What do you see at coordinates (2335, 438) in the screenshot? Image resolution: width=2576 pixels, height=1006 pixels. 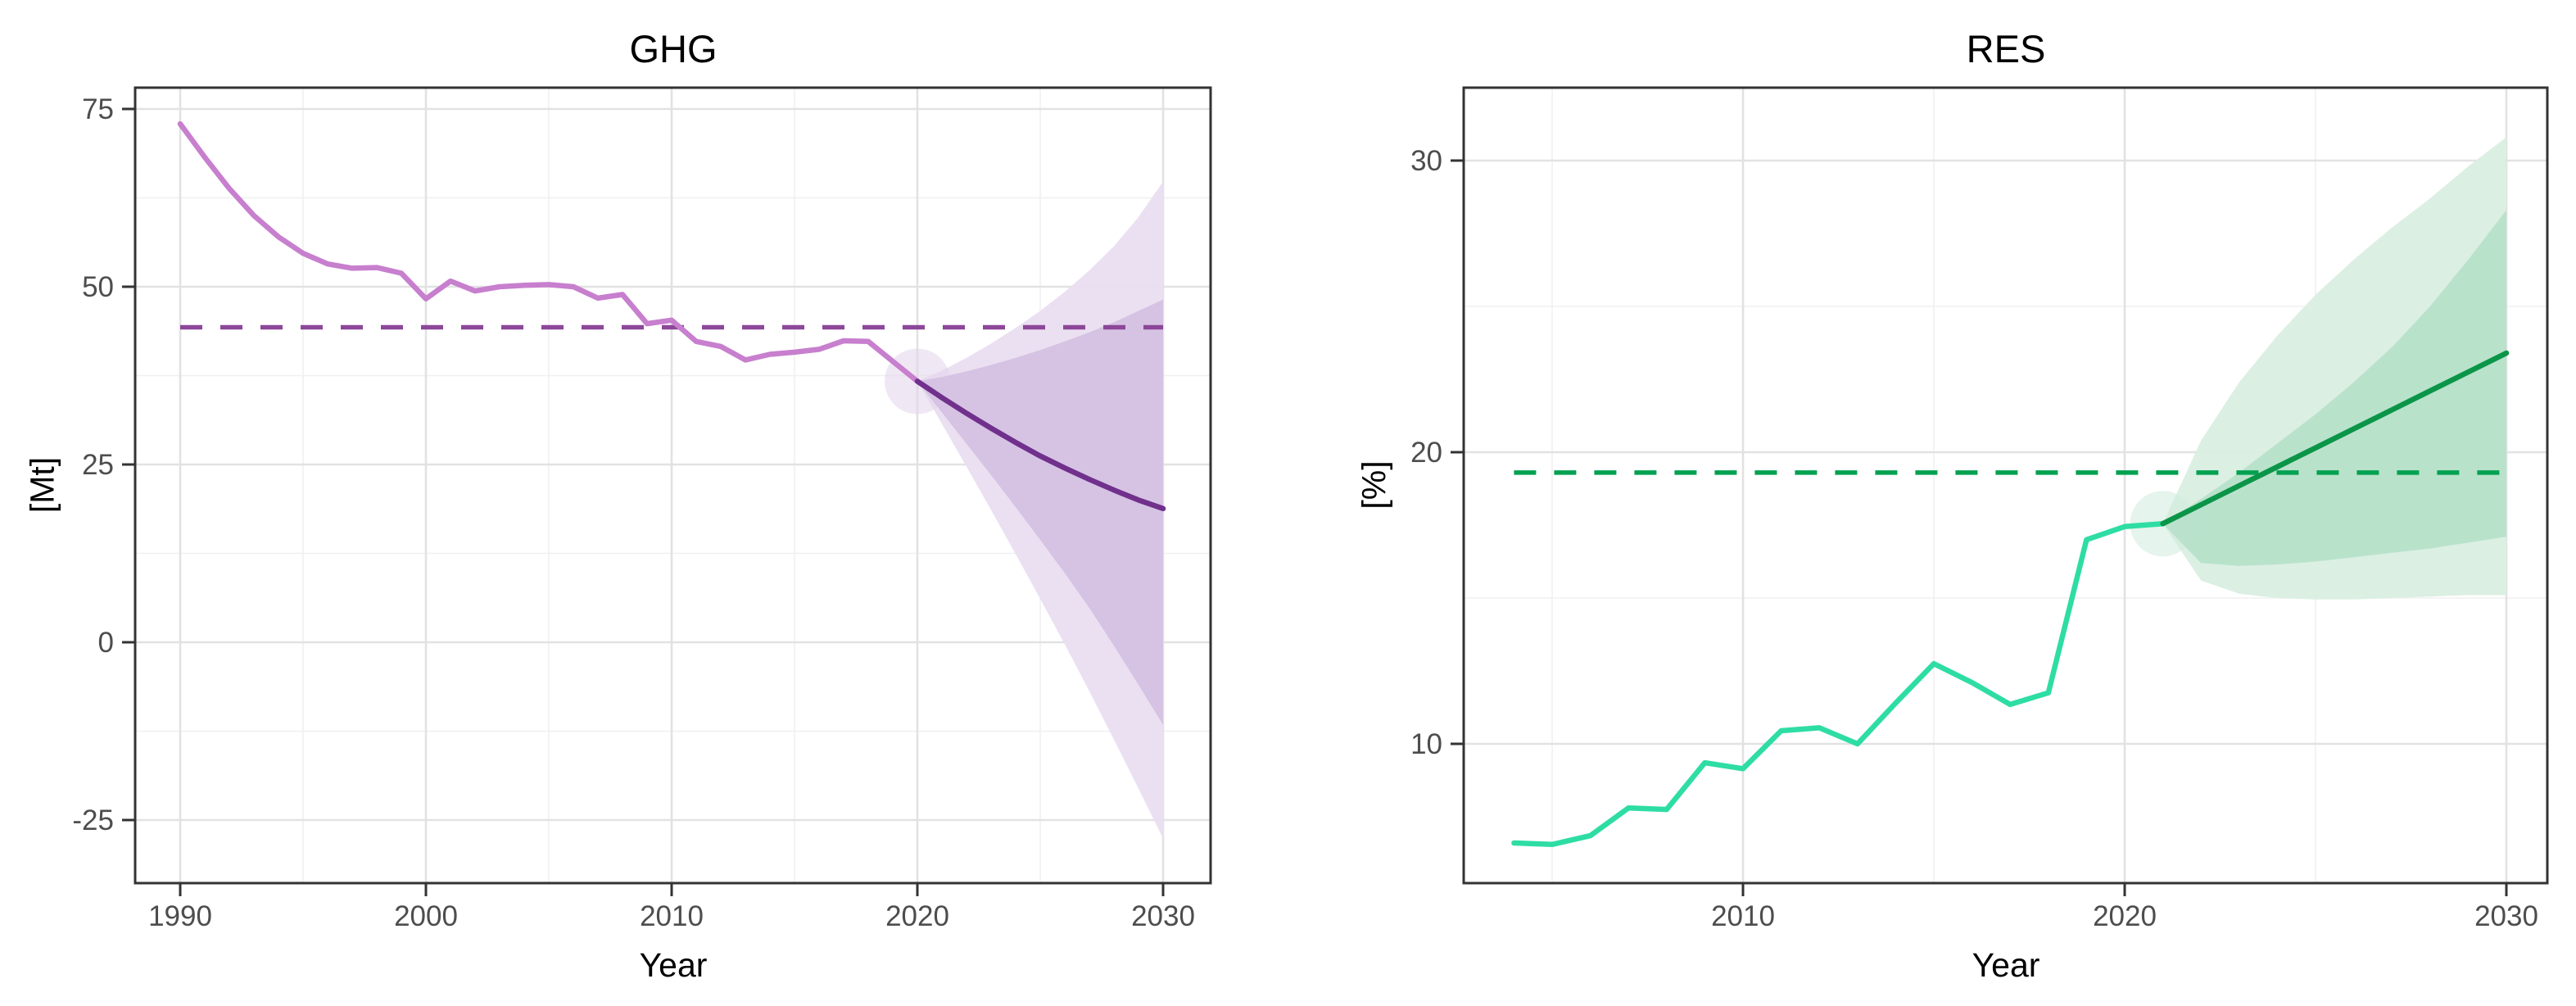 I see `res-projection-line` at bounding box center [2335, 438].